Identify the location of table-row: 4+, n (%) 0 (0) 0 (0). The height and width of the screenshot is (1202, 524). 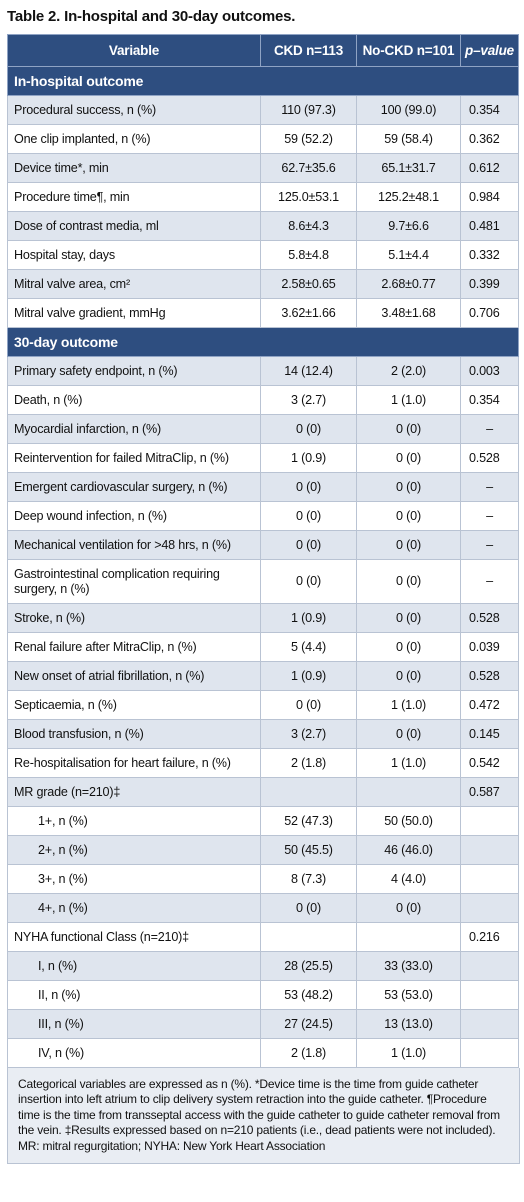
(263, 908).